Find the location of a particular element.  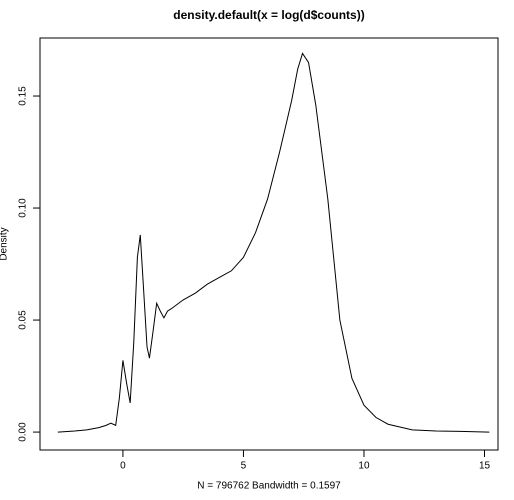

x-axis-label: N = 796762 Bandwidth = 0.1597 is located at coordinates (269, 486).